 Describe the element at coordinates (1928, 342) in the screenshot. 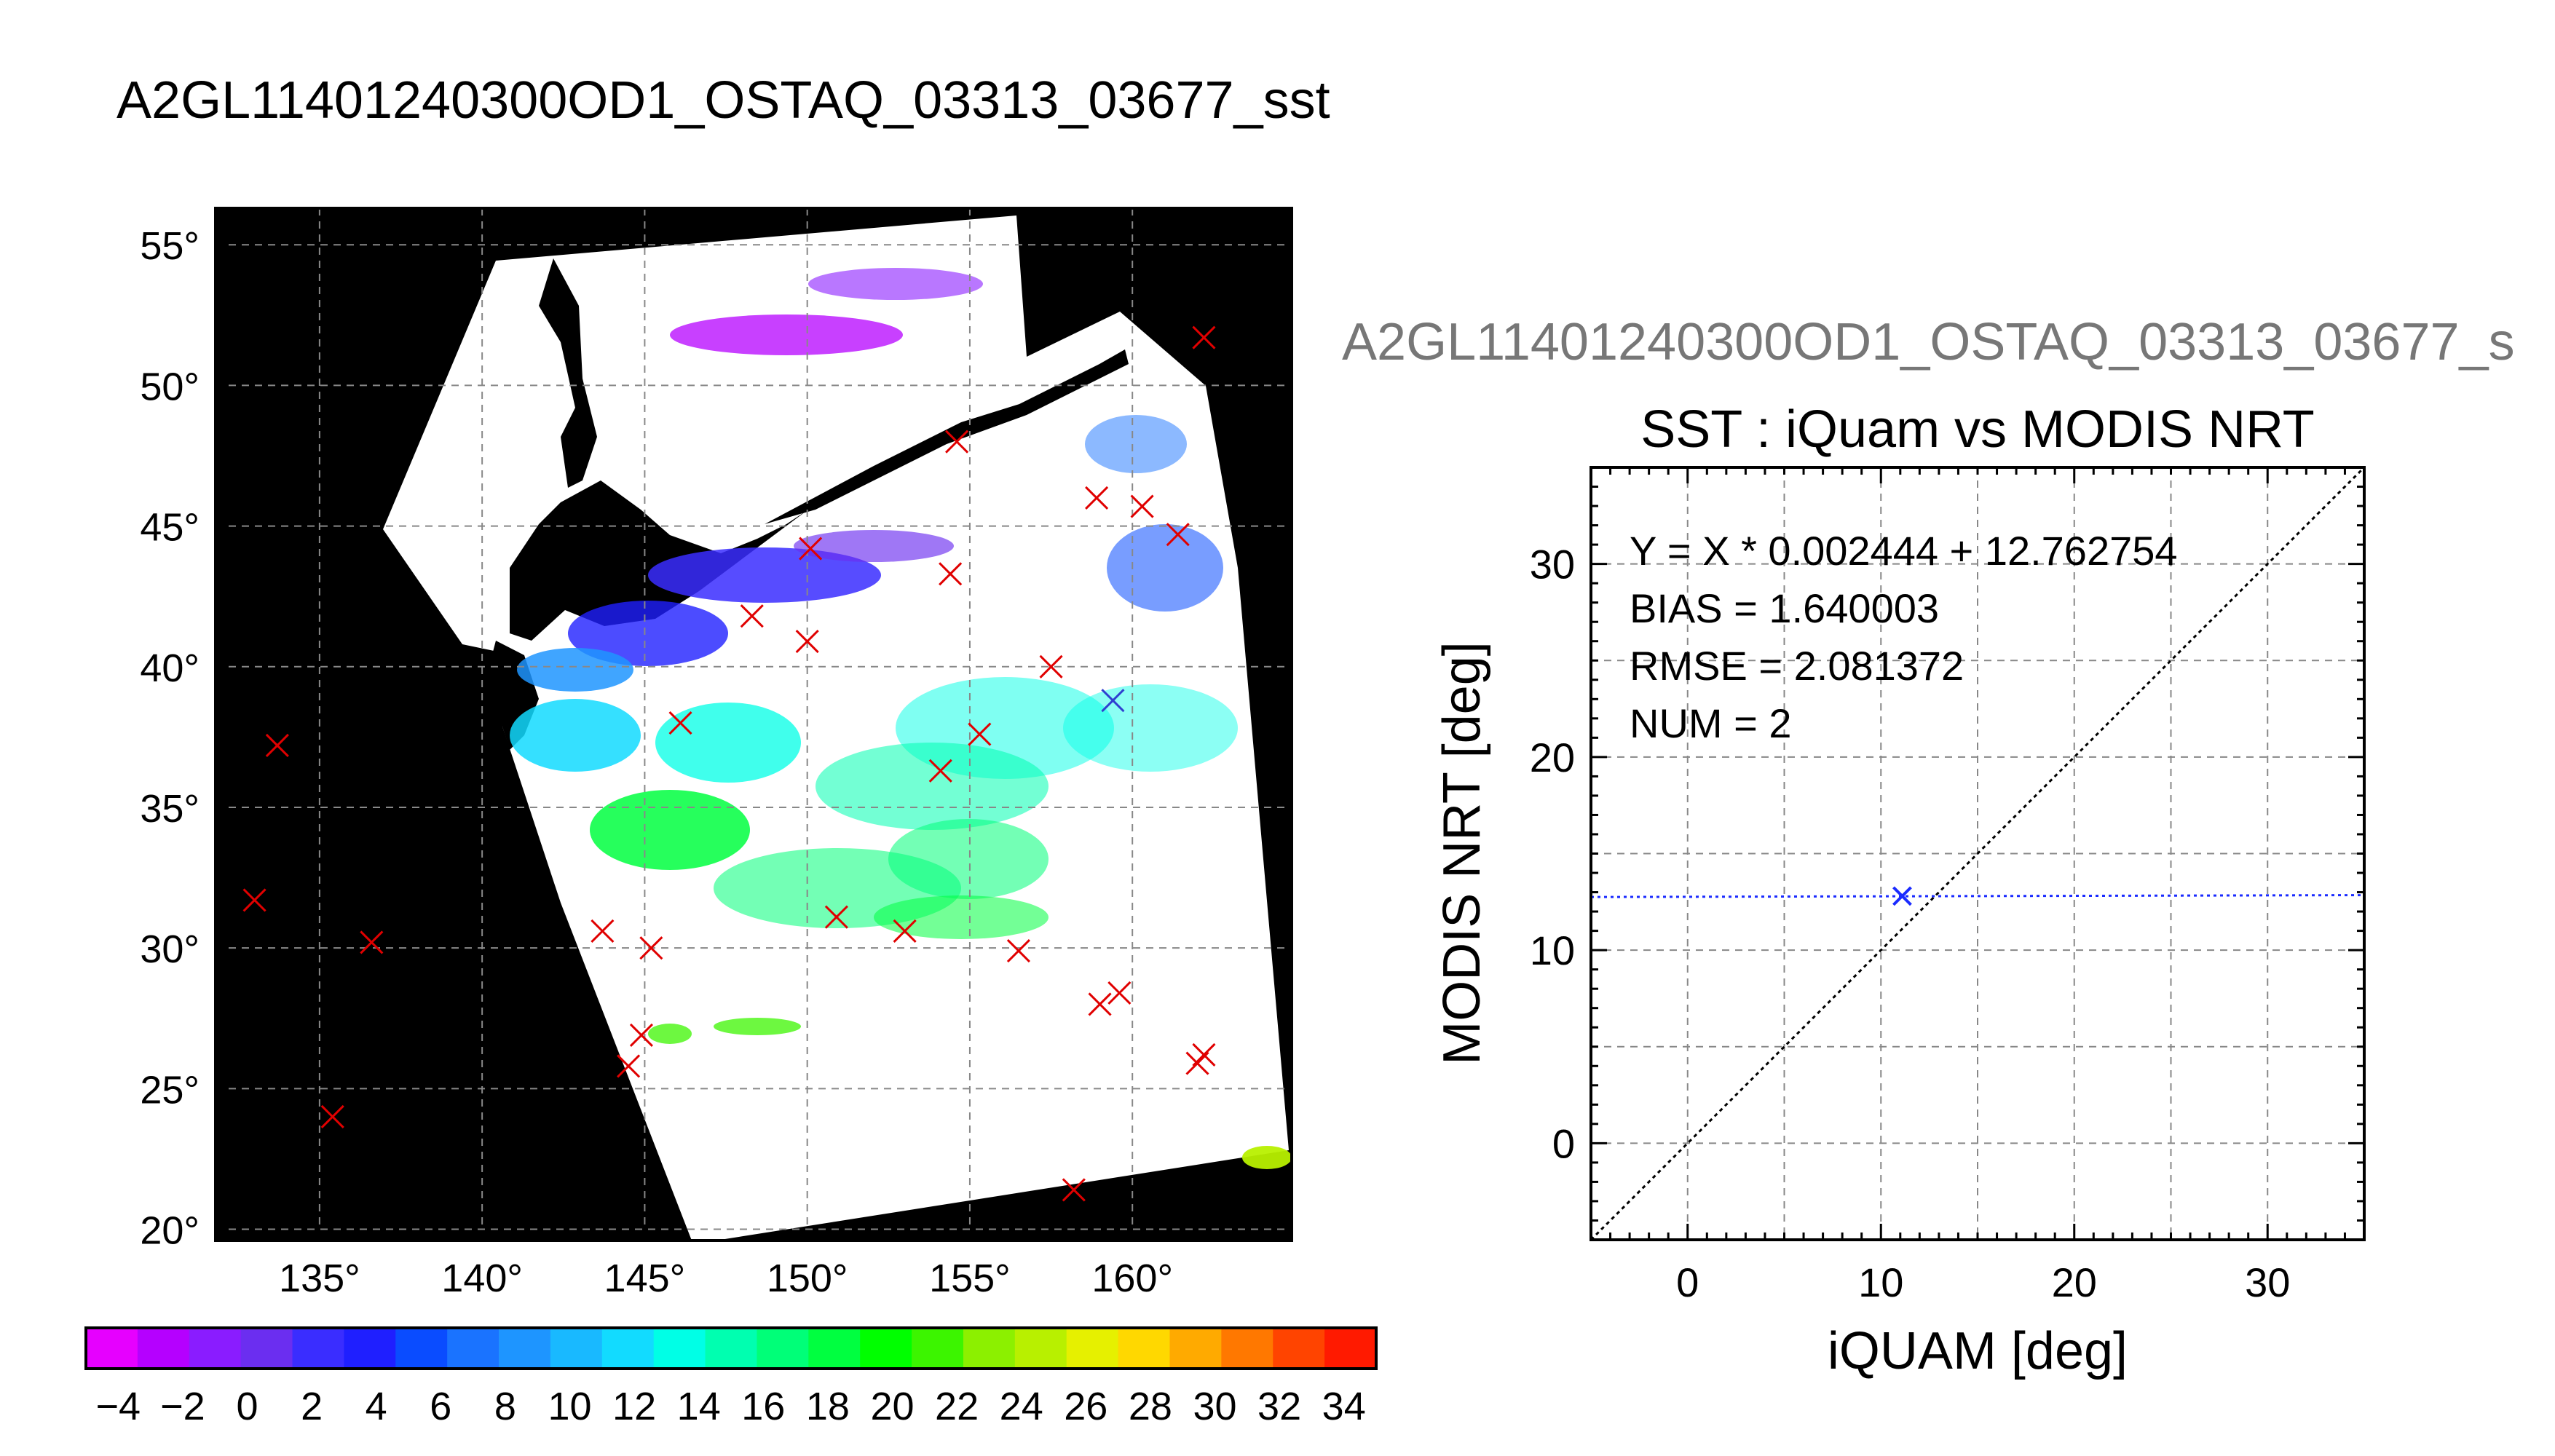

I see `scatter-subtitle: A2GL11401240300OD1_OSTAQ_03313_03677_s` at that location.